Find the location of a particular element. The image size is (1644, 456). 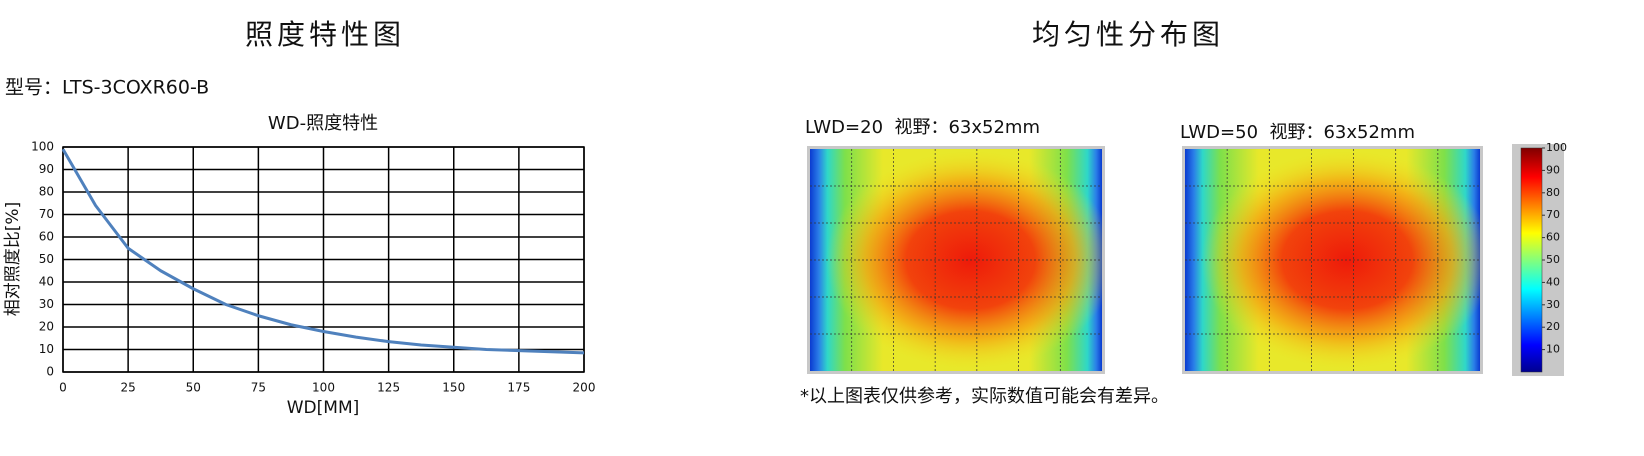

colorbar-label: 70 is located at coordinates (1553, 214).